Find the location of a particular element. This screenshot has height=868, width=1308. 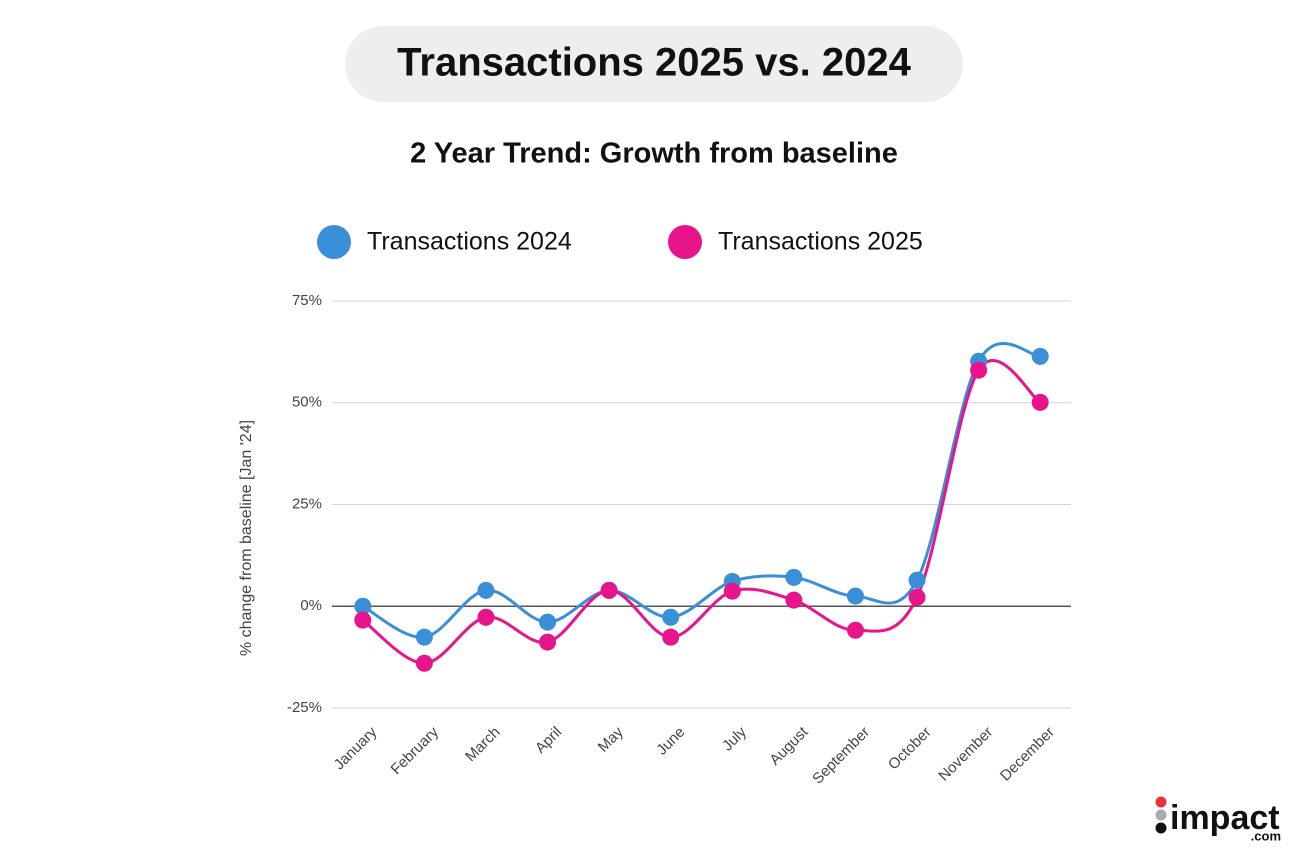

title-pill is located at coordinates (654, 64).